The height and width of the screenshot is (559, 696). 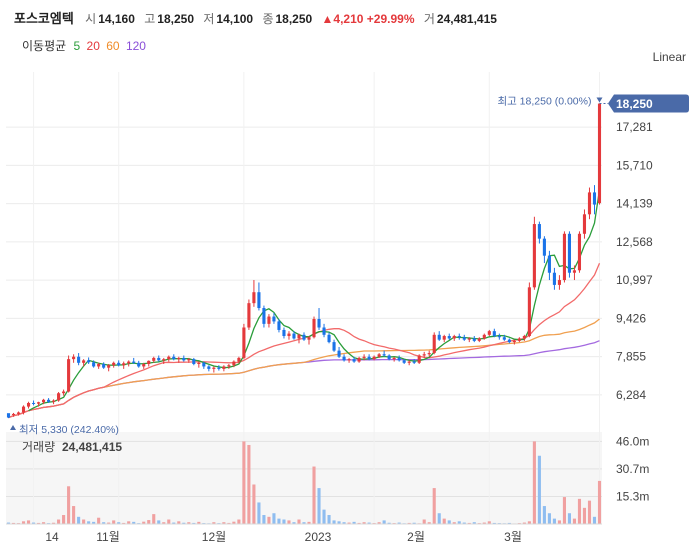 I want to click on price-tick-label: 7,855, so click(x=631, y=357).